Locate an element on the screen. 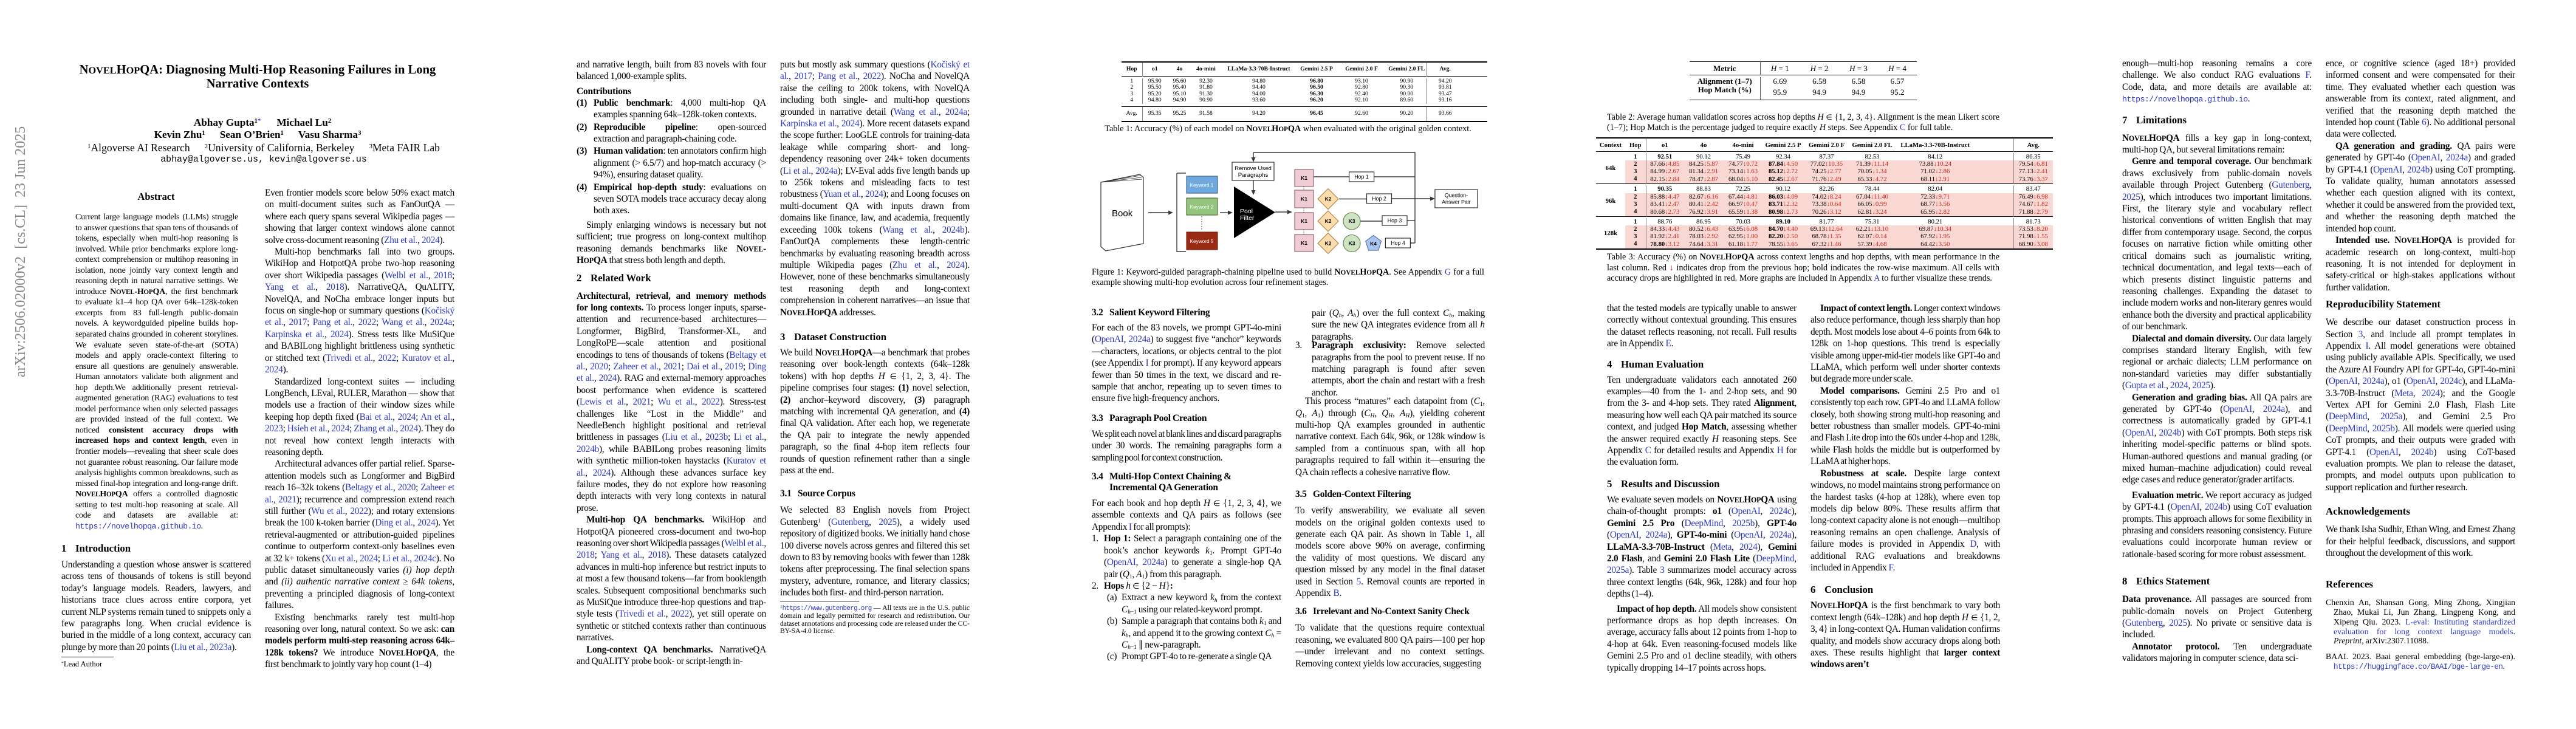  svg-text: Question- is located at coordinates (1457, 196).